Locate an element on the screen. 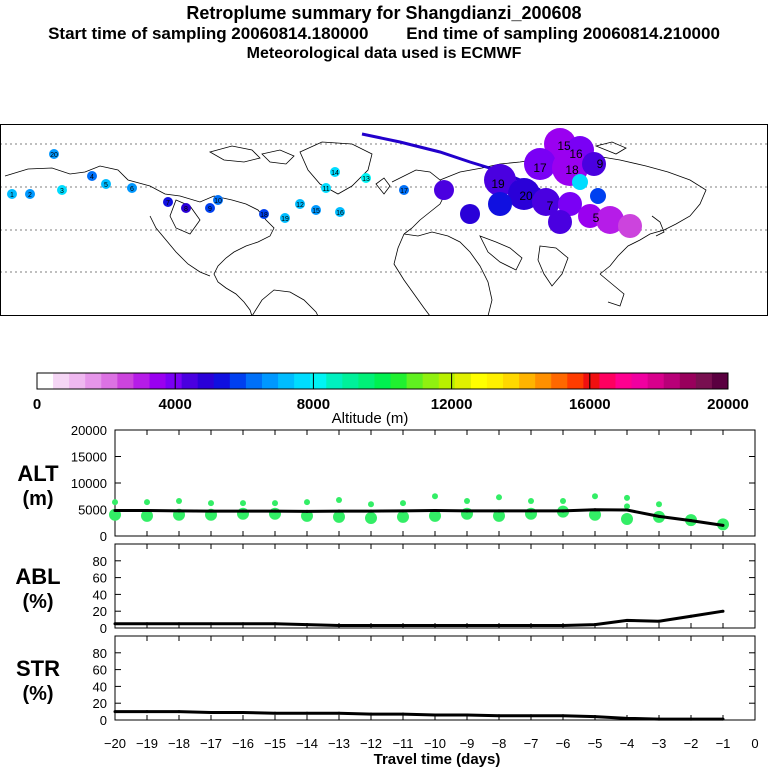 Image resolution: width=768 pixels, height=768 pixels. colorbar-tick-label: 4000 is located at coordinates (175, 404).